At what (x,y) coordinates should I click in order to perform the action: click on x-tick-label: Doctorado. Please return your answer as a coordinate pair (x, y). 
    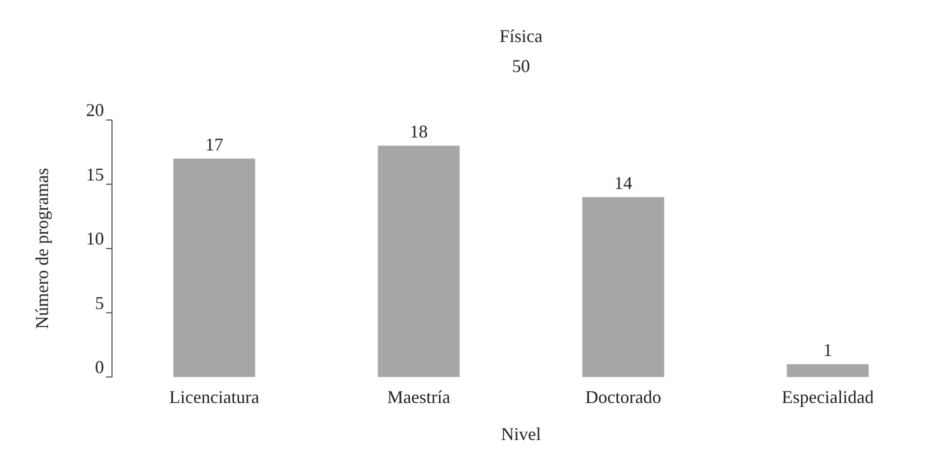
    Looking at the image, I should click on (623, 397).